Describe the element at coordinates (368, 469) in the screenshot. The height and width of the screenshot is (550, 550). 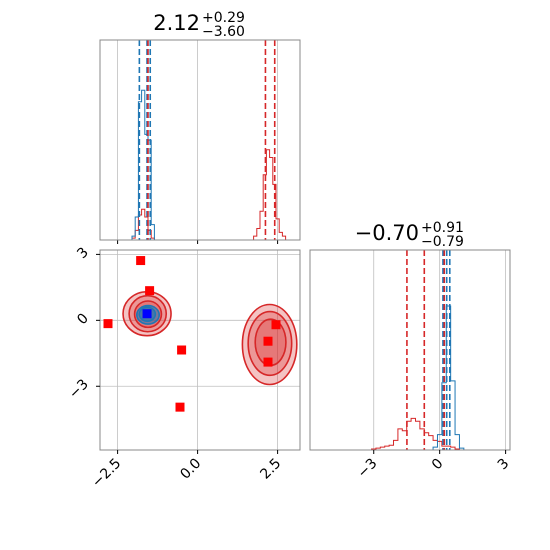
I see `y-marginal-x-tick-label: −3` at that location.